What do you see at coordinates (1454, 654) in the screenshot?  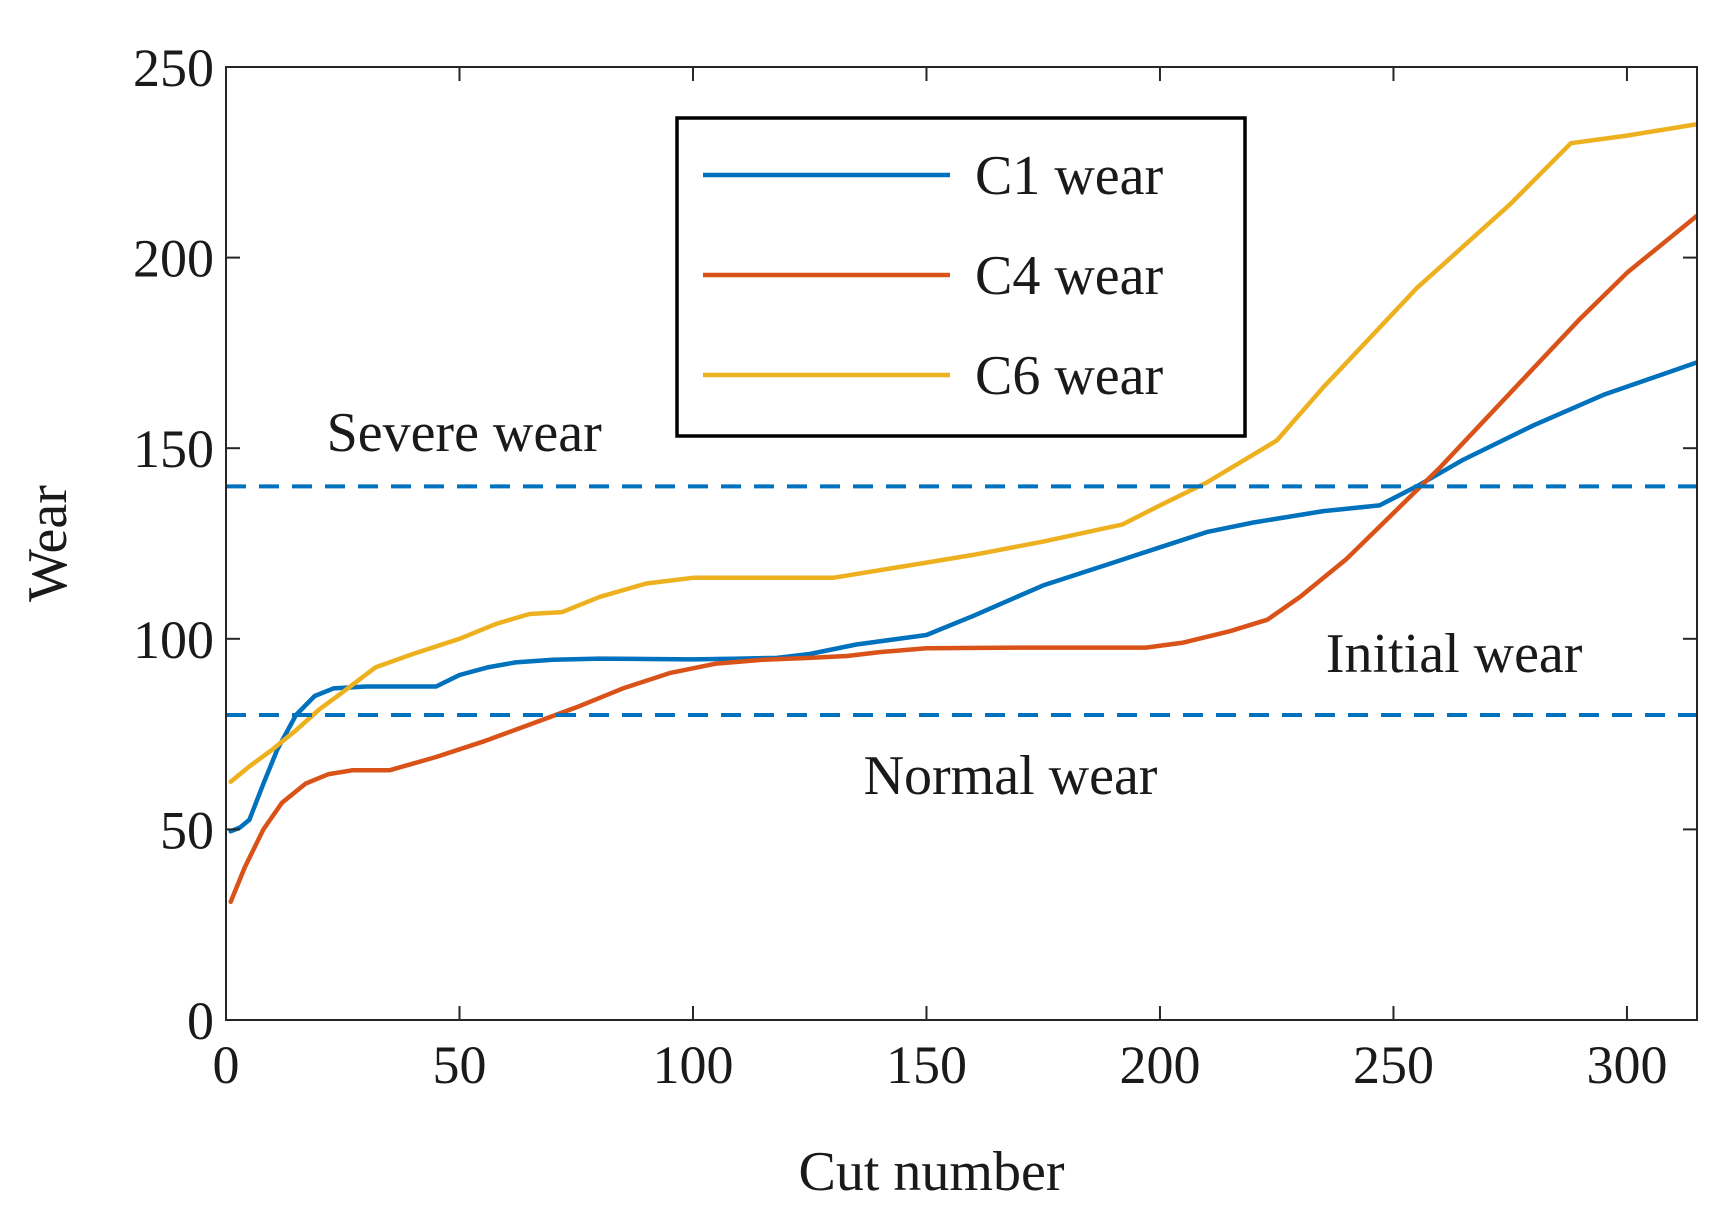 I see `annotation-initial-wear: Initial wear` at bounding box center [1454, 654].